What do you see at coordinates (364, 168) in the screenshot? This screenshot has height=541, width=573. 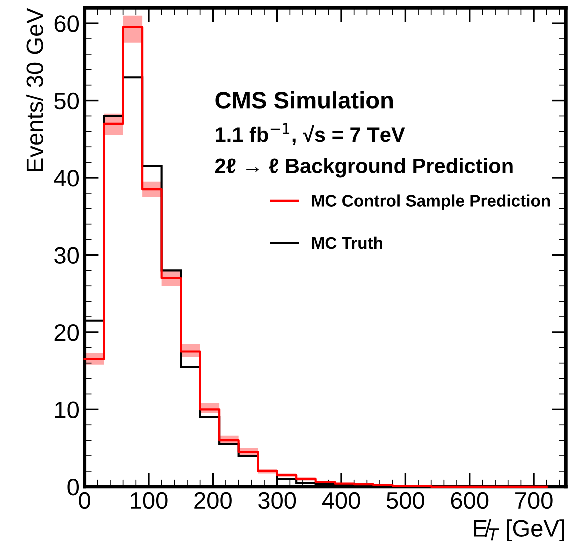 I see `annotation: 2ℓ → ℓ Background Prediction` at bounding box center [364, 168].